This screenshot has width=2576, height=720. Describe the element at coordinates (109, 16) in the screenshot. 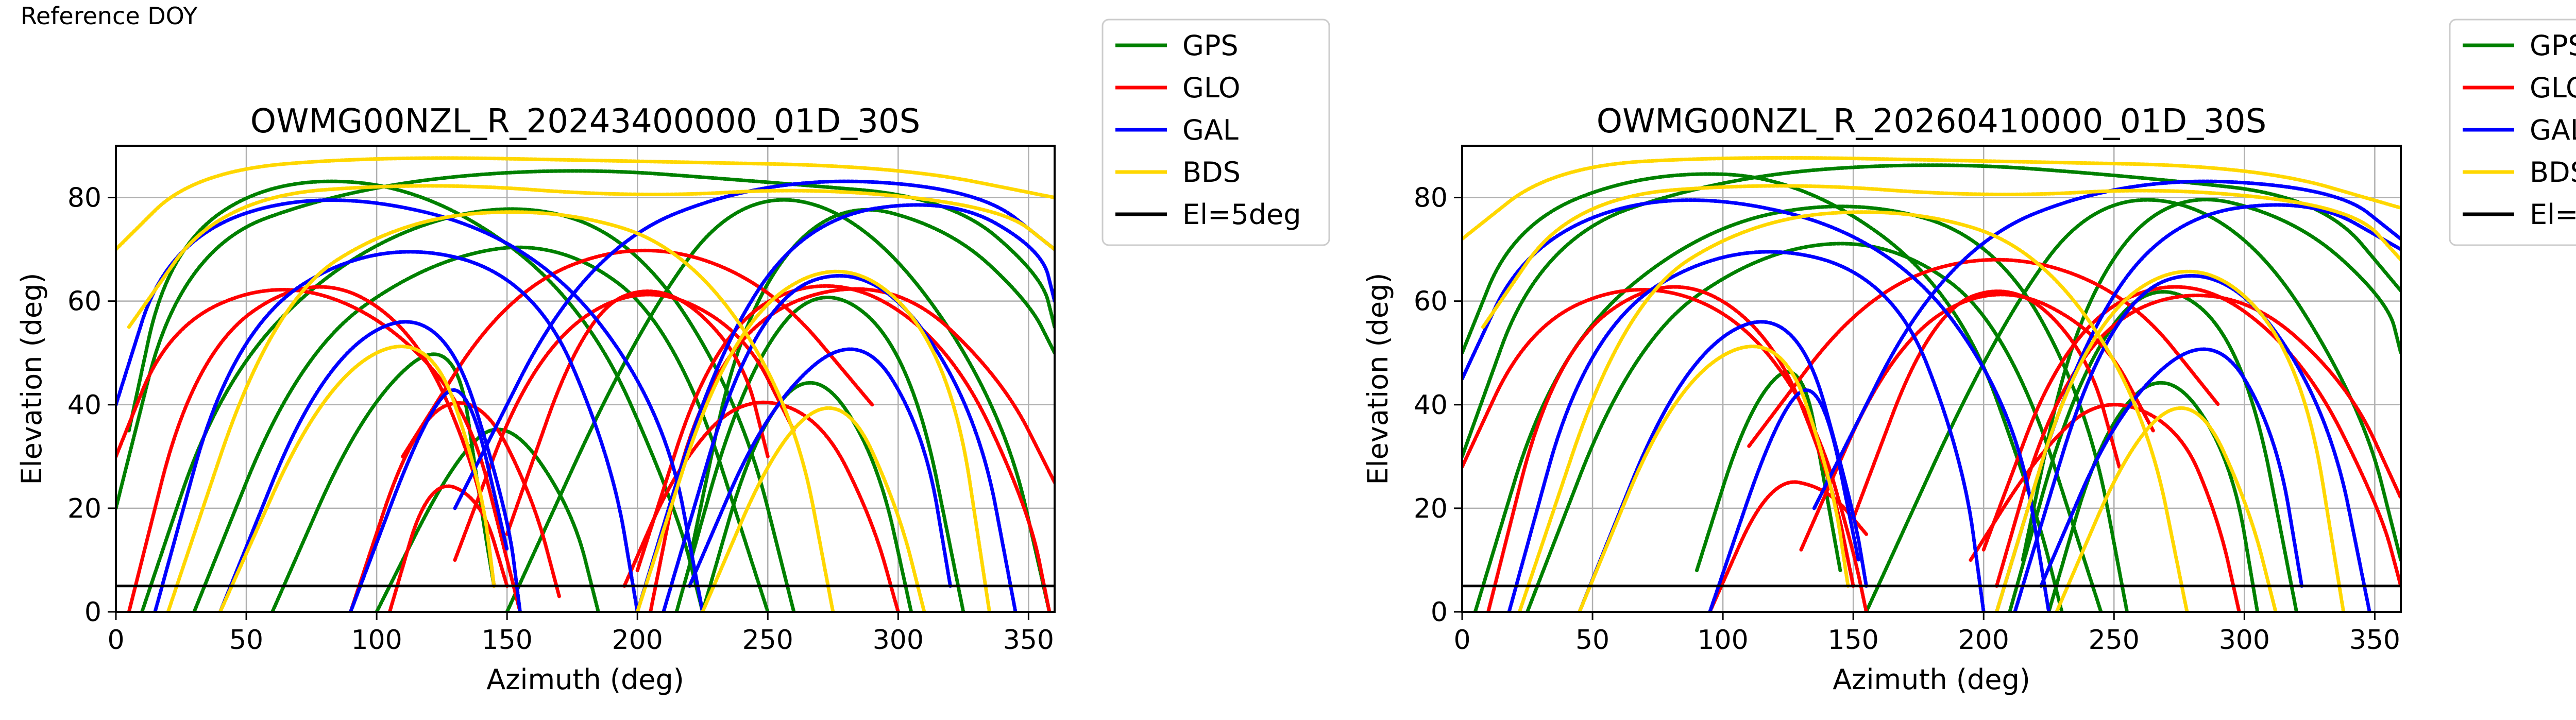

I see `reference-doy-label: Reference DOY` at that location.